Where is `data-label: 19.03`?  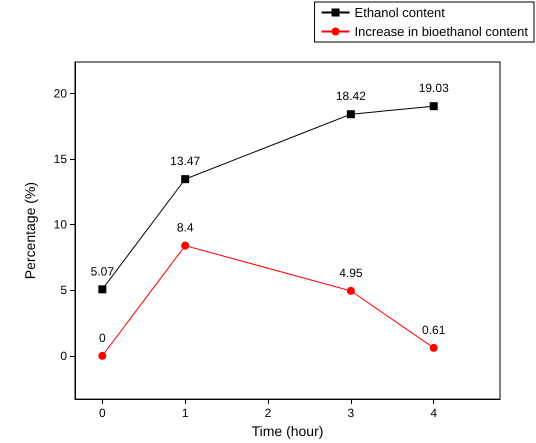
data-label: 19.03 is located at coordinates (434, 88).